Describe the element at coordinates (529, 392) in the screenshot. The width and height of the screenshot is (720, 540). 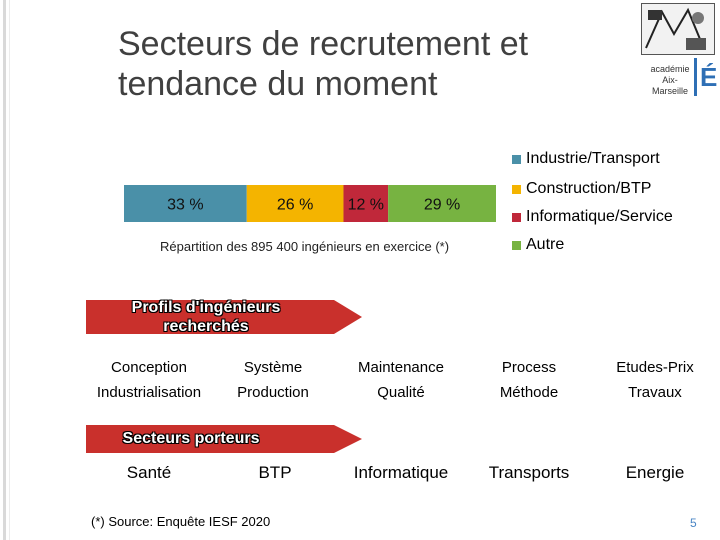
I see `profile-cell: Méthode` at that location.